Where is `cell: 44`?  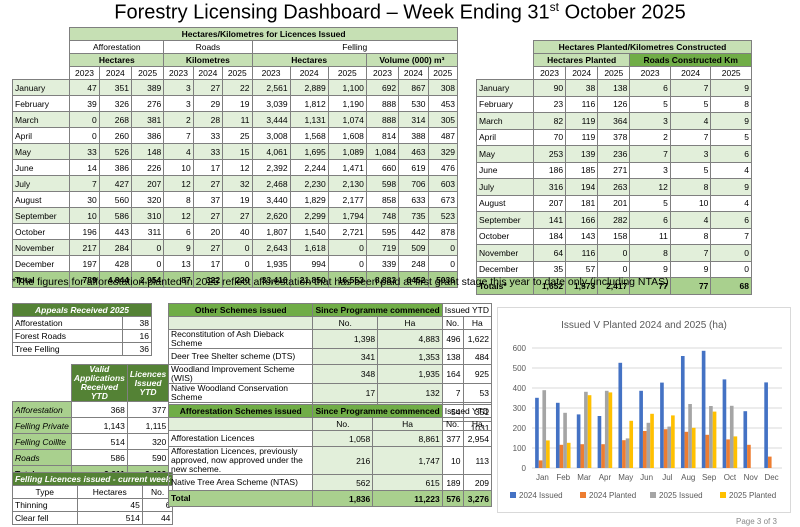 cell: 44 is located at coordinates (157, 518).